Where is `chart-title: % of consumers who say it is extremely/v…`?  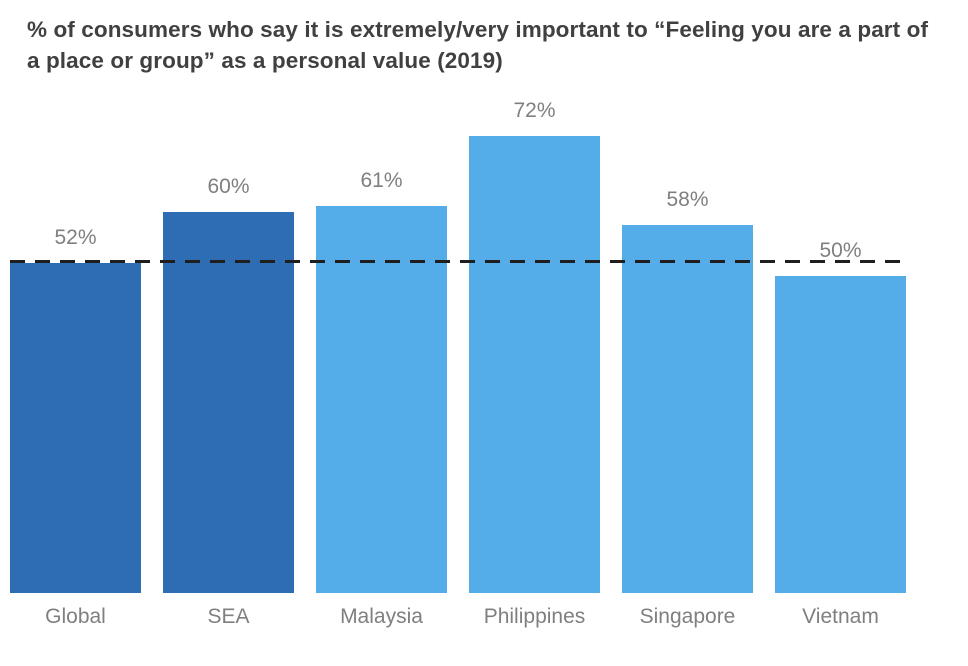 chart-title: % of consumers who say it is extremely/v… is located at coordinates (478, 45).